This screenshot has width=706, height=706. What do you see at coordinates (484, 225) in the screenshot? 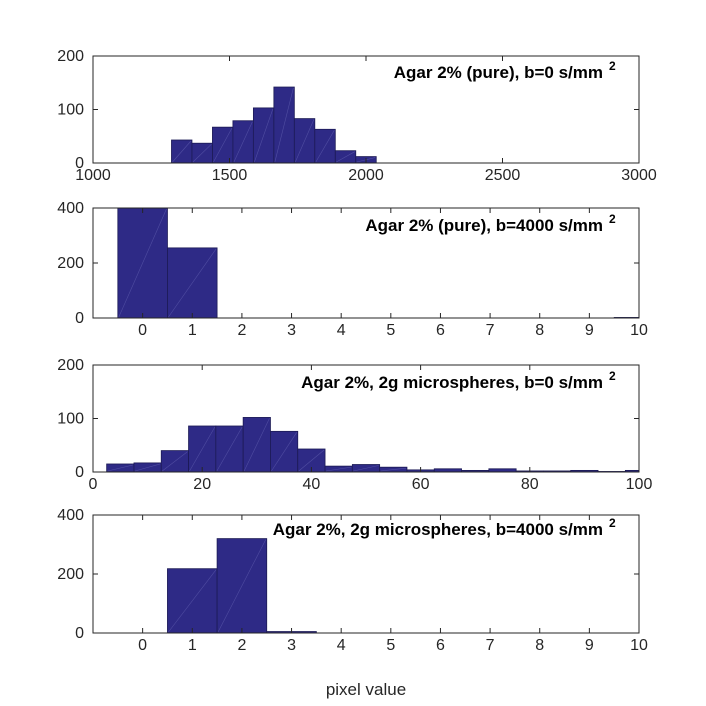
I see `panel-title: Agar 2% (pure), b=4000 s/mm` at bounding box center [484, 225].